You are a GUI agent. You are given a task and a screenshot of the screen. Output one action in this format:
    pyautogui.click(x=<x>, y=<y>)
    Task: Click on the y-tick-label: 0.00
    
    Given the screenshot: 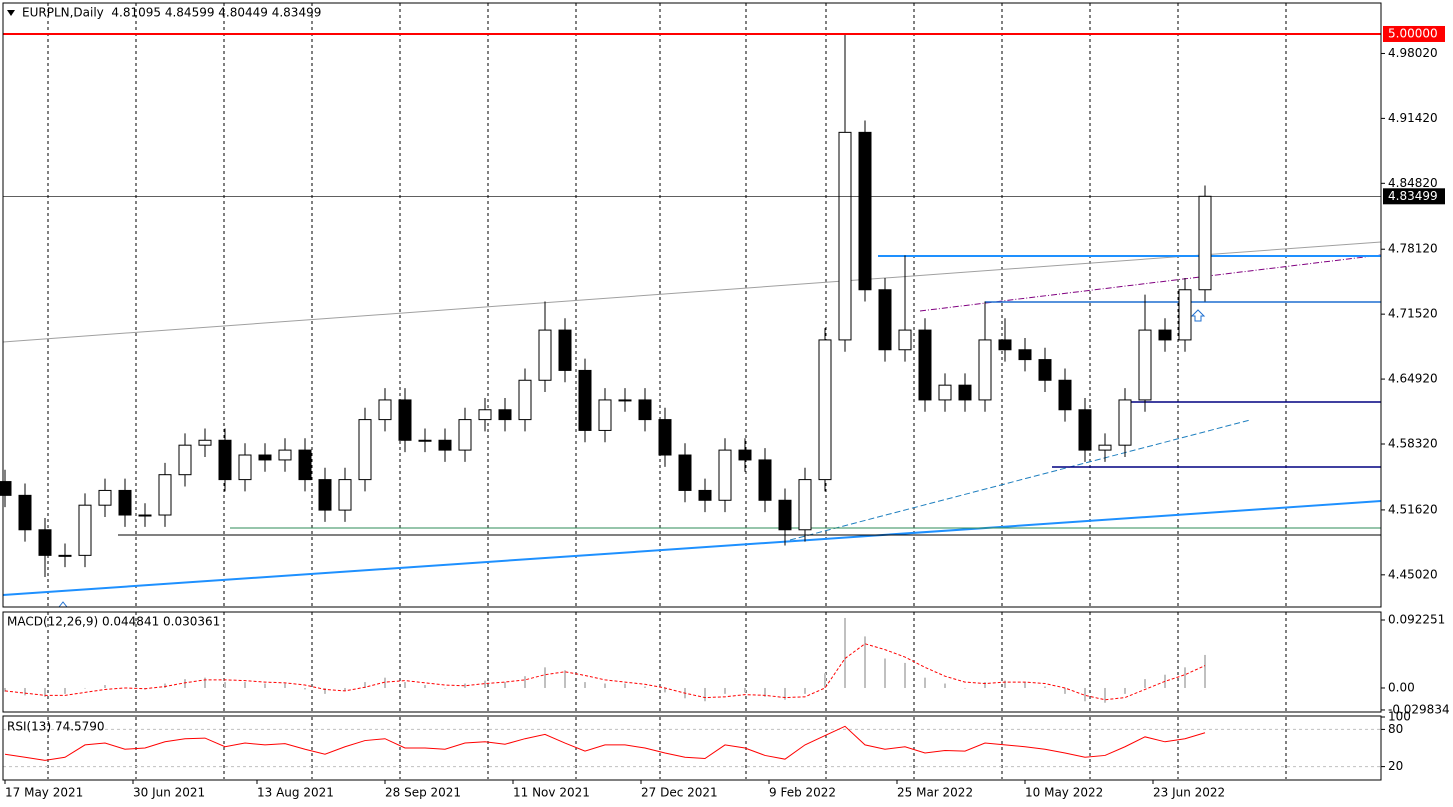 What is the action you would take?
    pyautogui.click(x=1401, y=687)
    